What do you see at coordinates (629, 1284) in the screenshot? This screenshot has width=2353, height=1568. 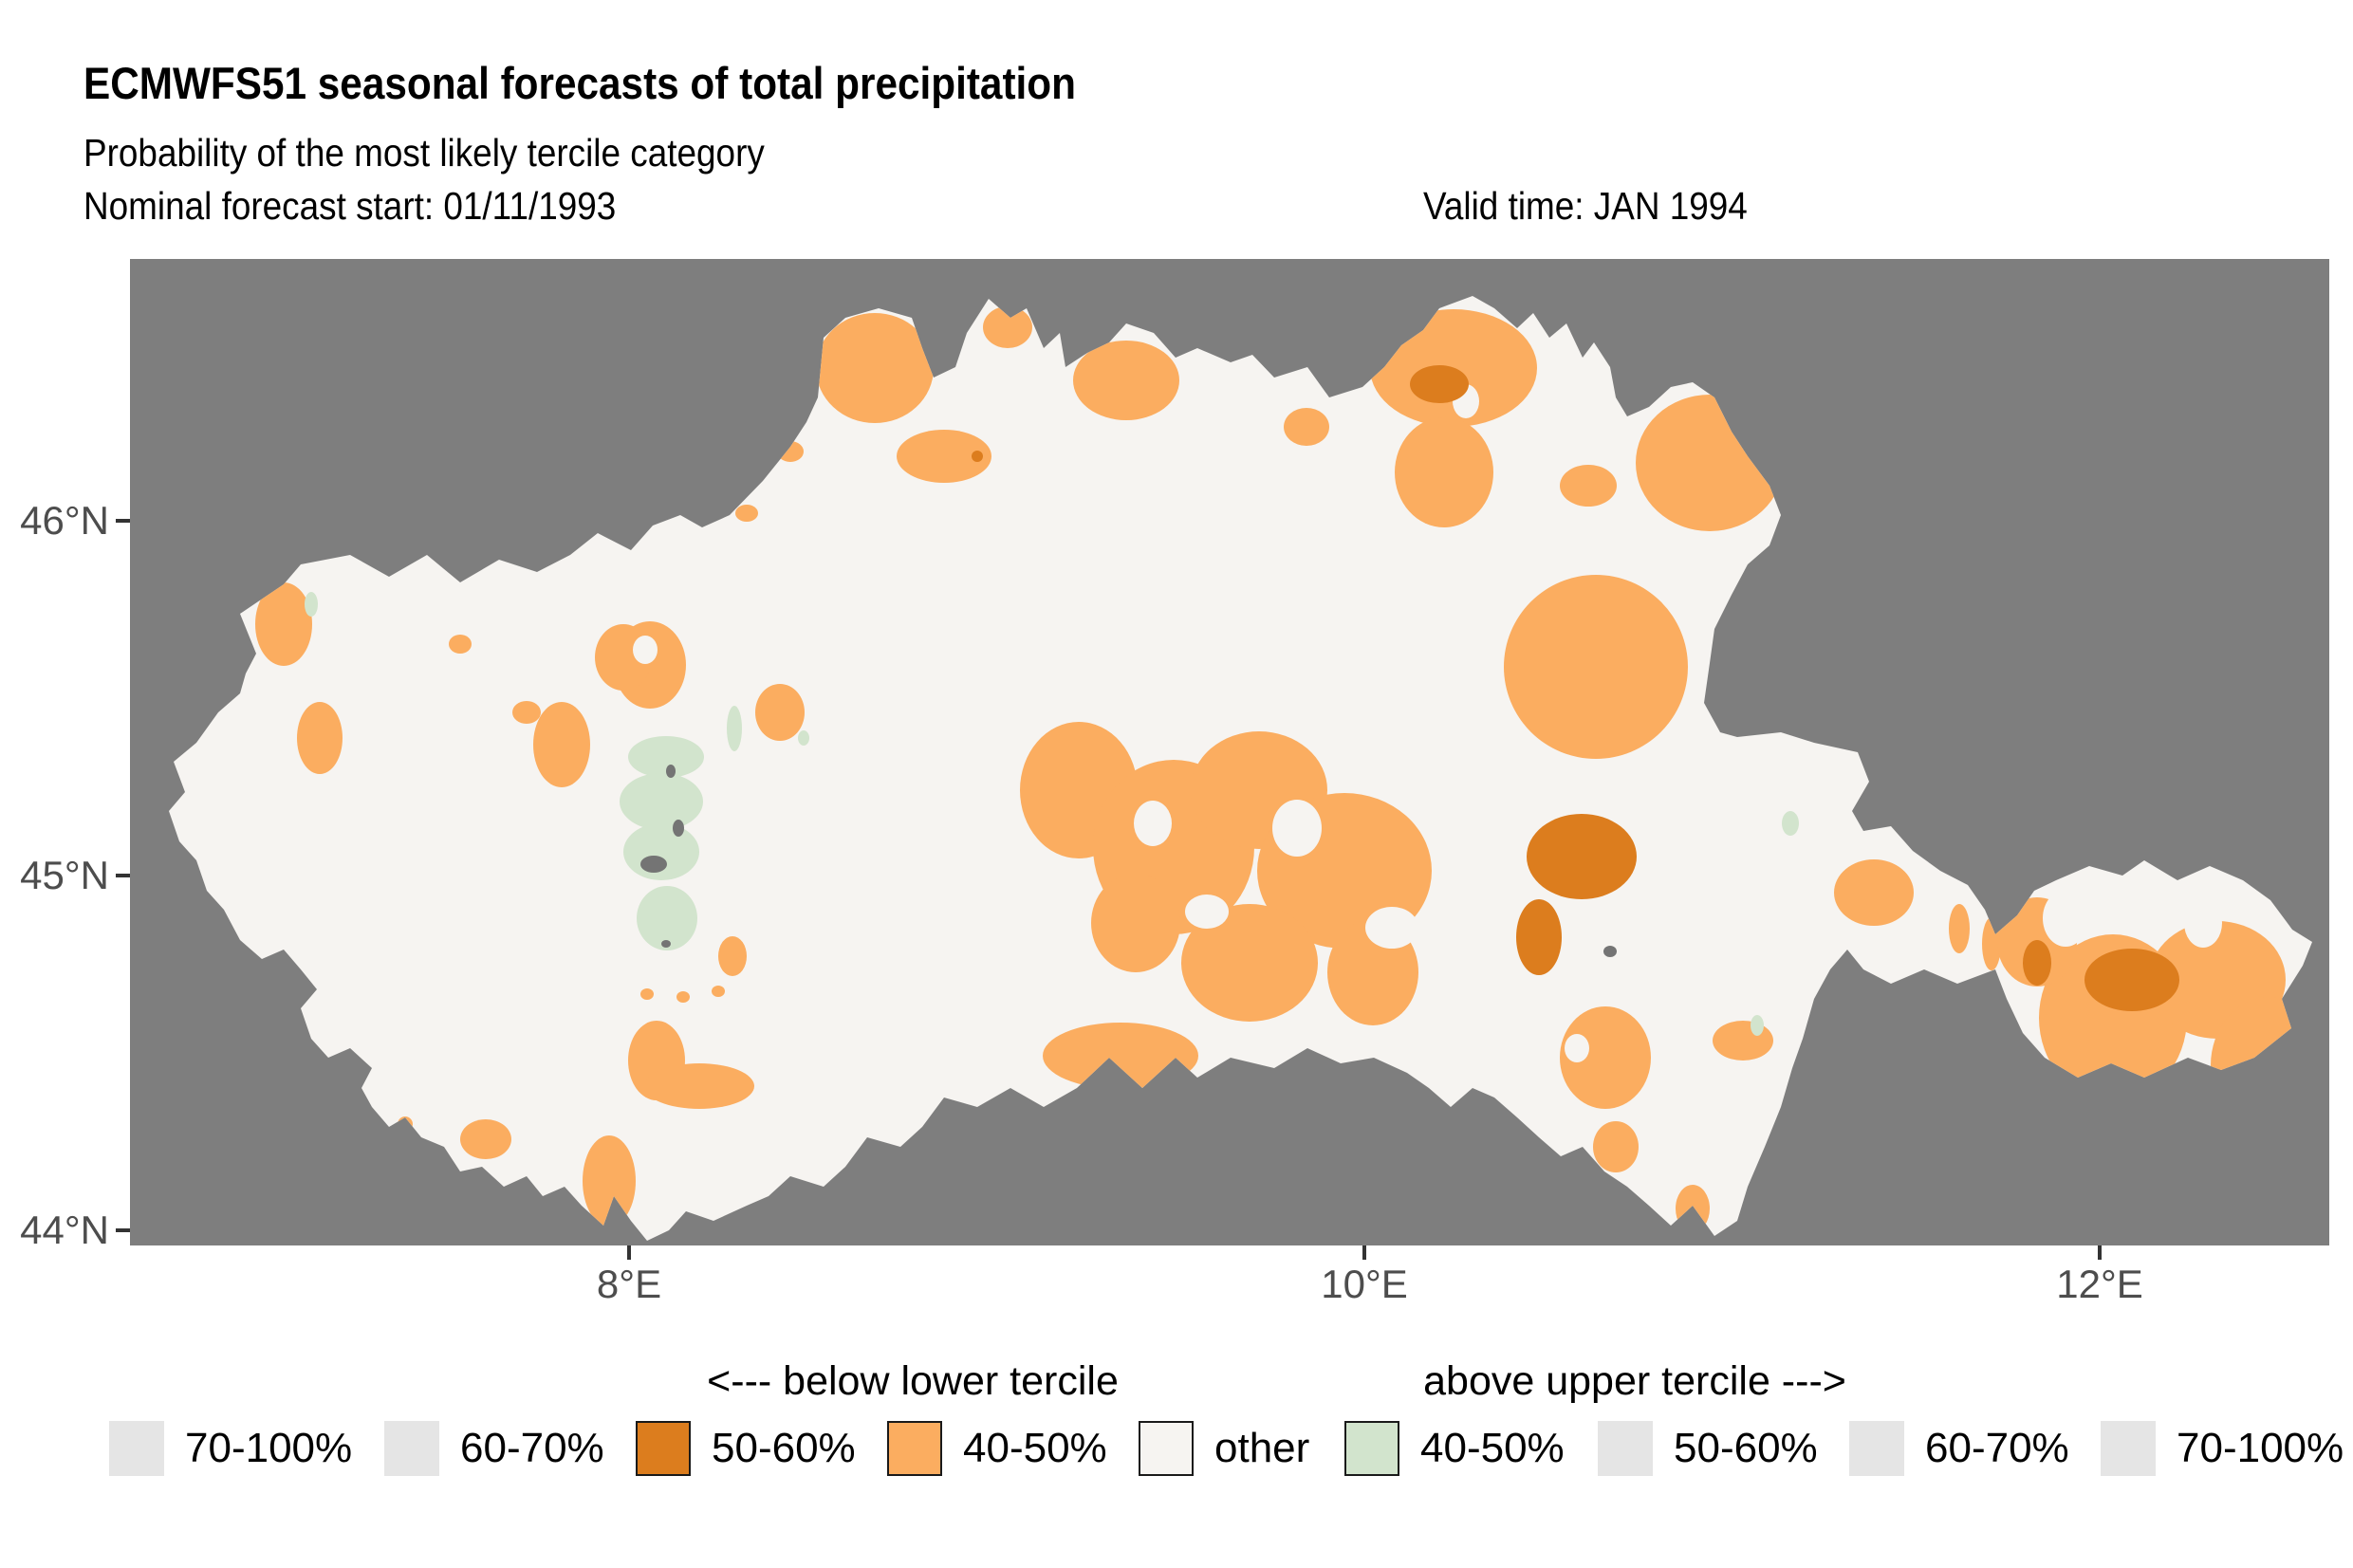 I see `x-axis-tick-label: 8°E` at bounding box center [629, 1284].